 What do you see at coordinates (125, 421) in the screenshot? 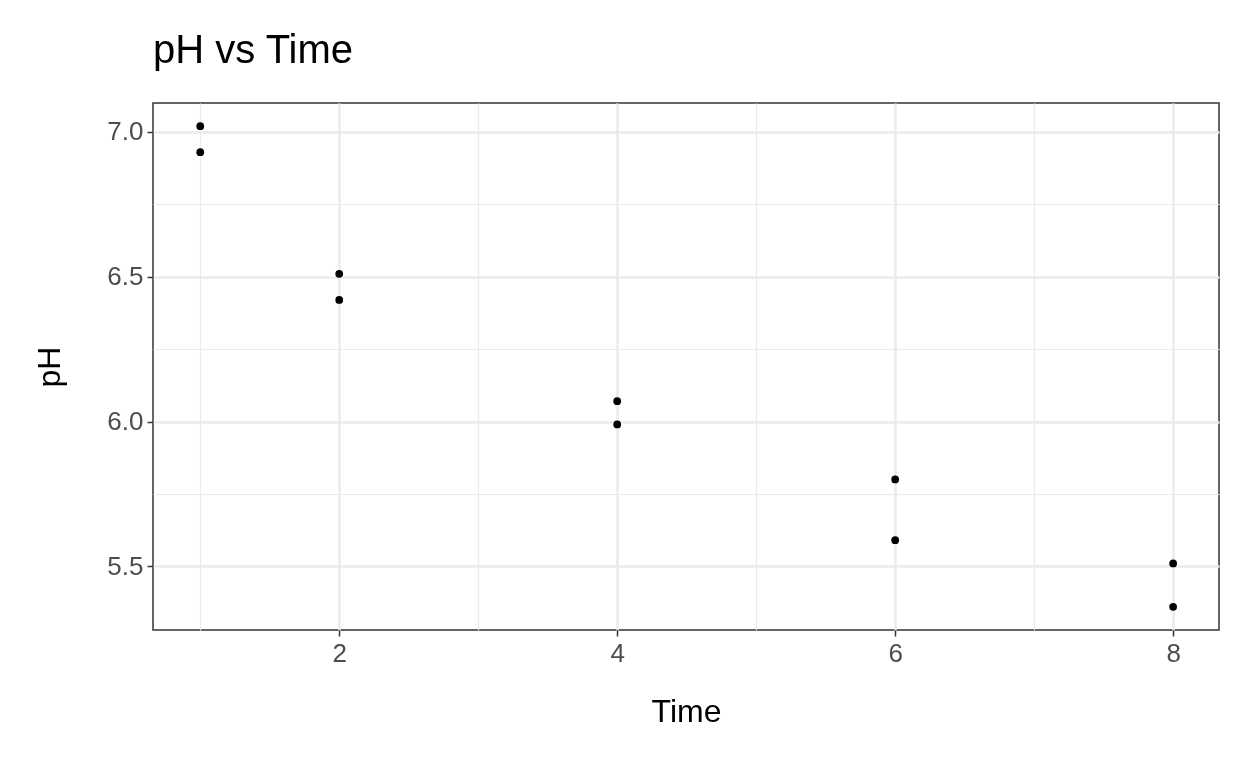
I see `y-tick-label: 6.0` at bounding box center [125, 421].